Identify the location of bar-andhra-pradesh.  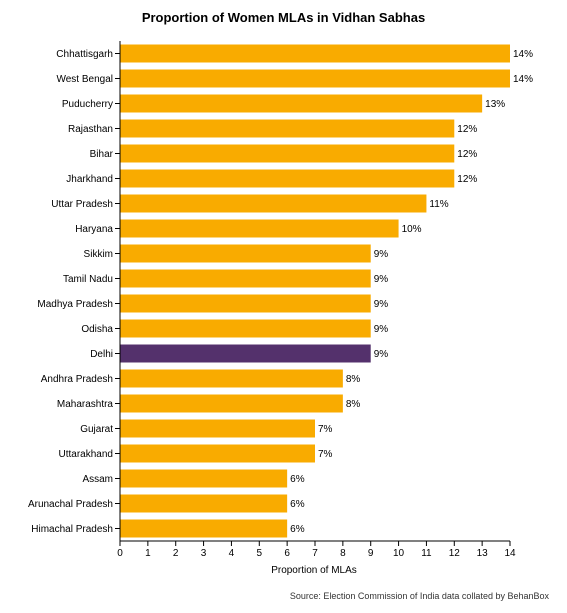
(231, 378).